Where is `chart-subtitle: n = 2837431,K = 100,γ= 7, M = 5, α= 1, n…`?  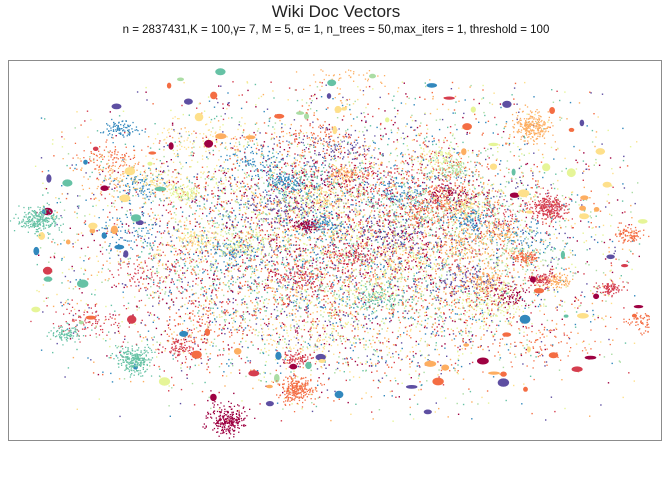 chart-subtitle: n = 2837431,K = 100,γ= 7, M = 5, α= 1, n… is located at coordinates (336, 30).